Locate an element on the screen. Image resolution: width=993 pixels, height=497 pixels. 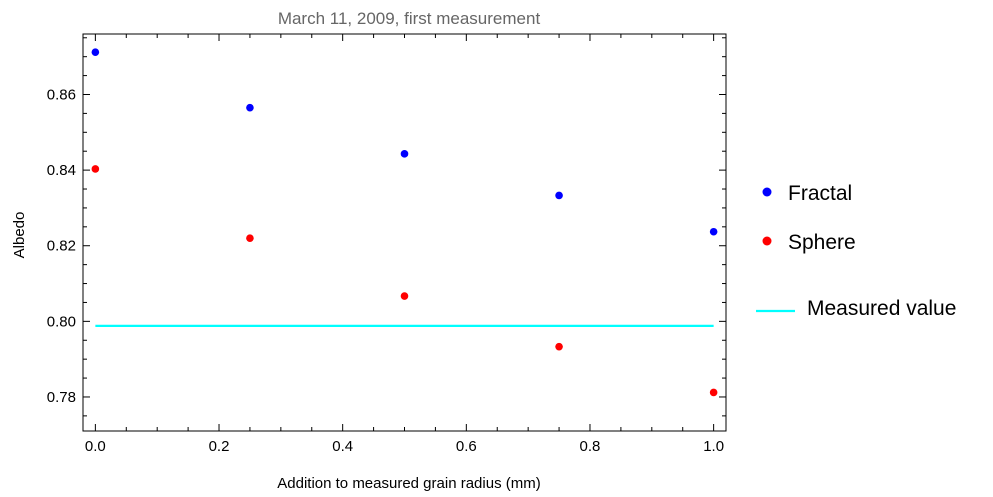
legend-label: Measured value is located at coordinates (881, 308).